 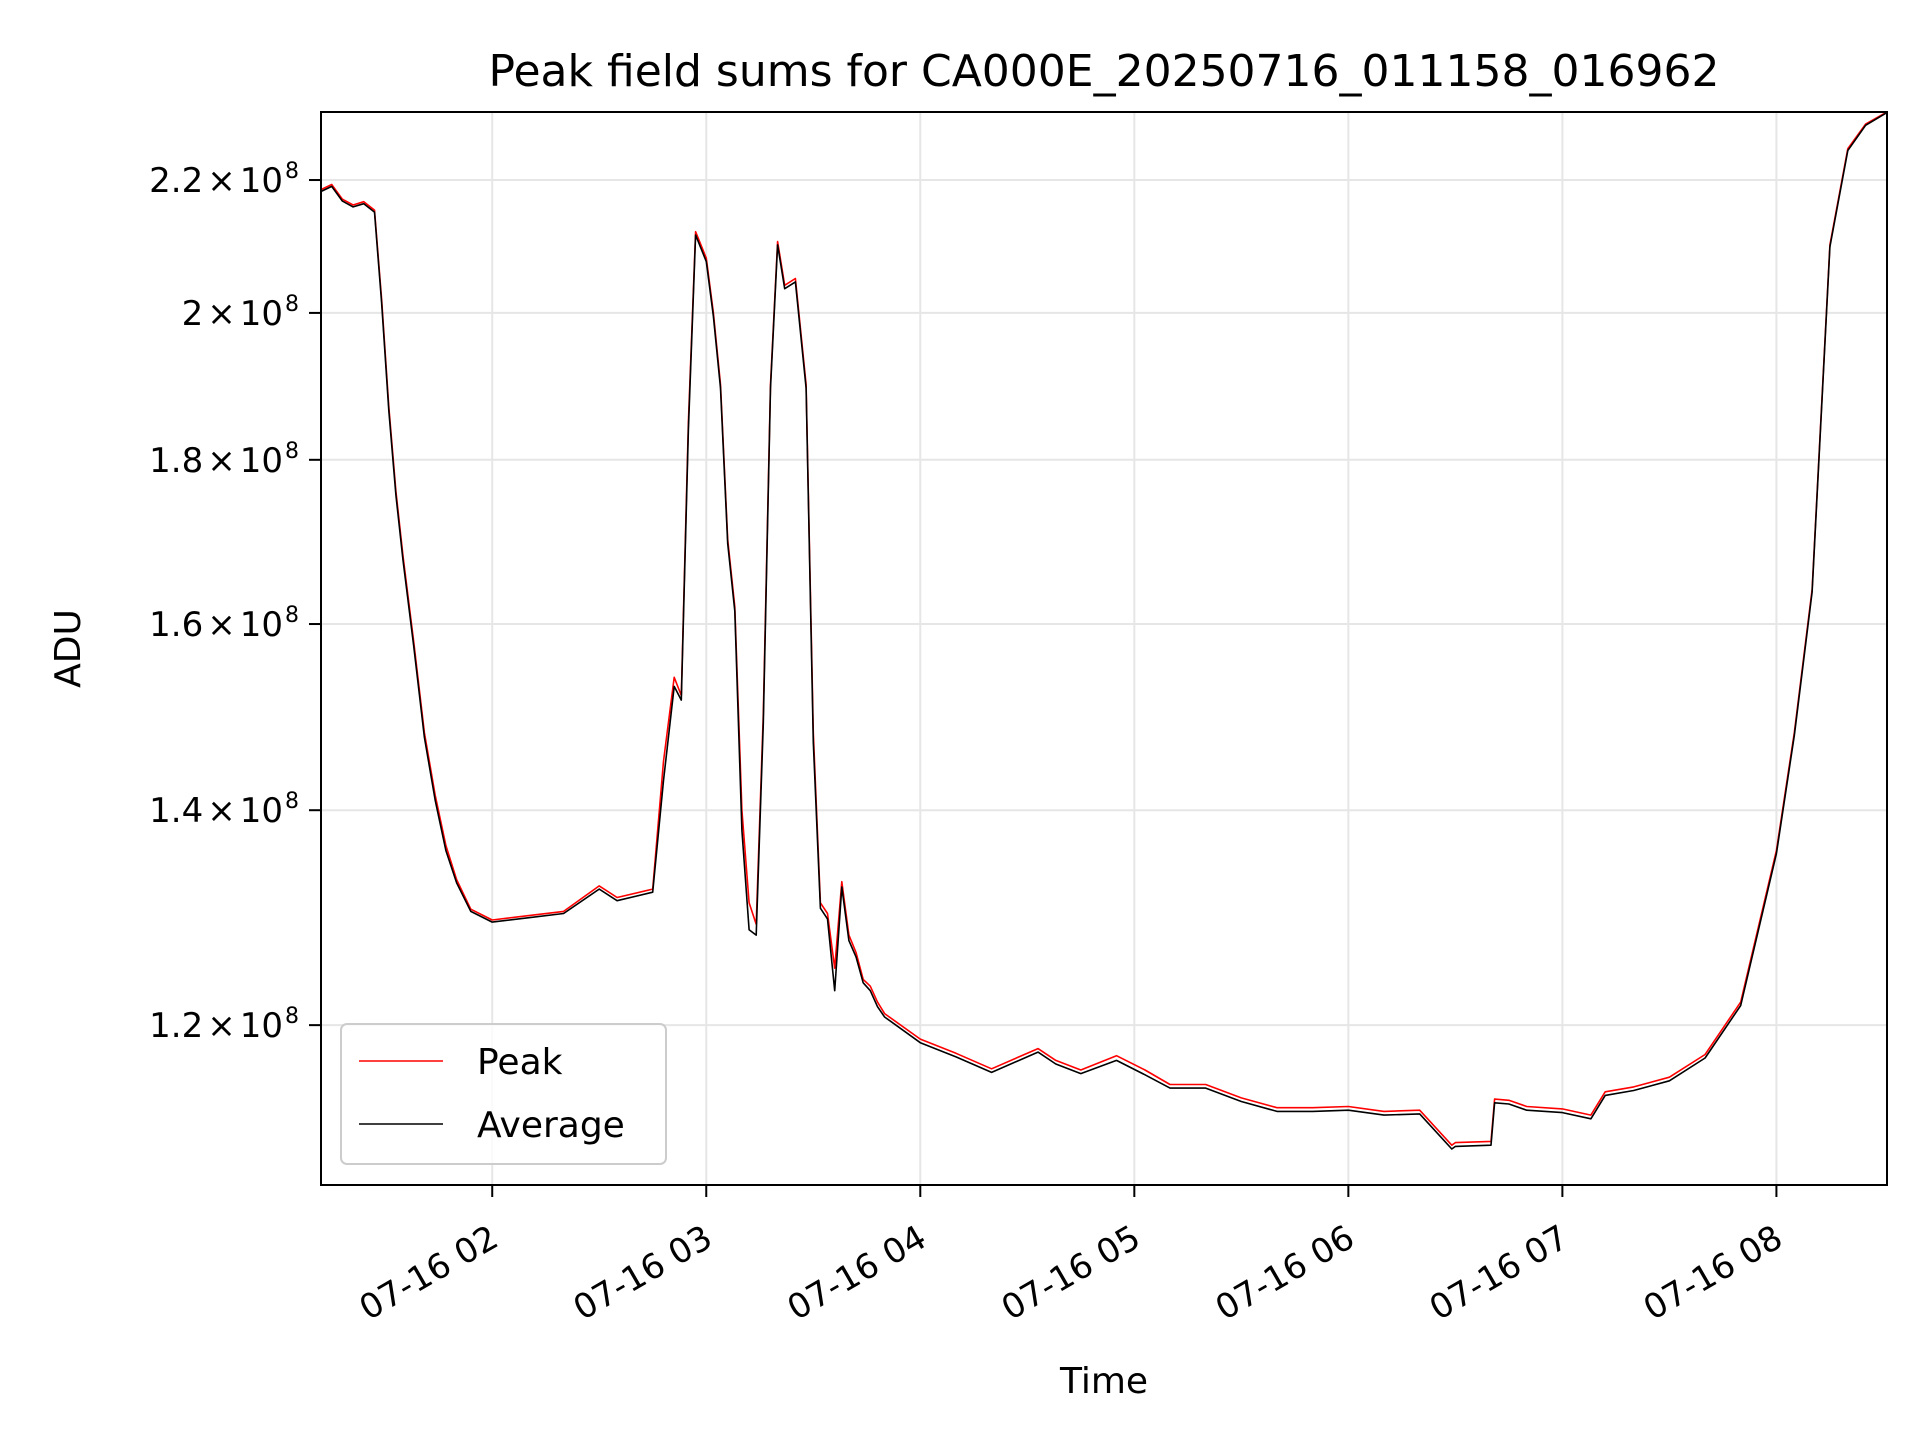 What do you see at coordinates (520, 1062) in the screenshot?
I see `legend-label-peak: Peak` at bounding box center [520, 1062].